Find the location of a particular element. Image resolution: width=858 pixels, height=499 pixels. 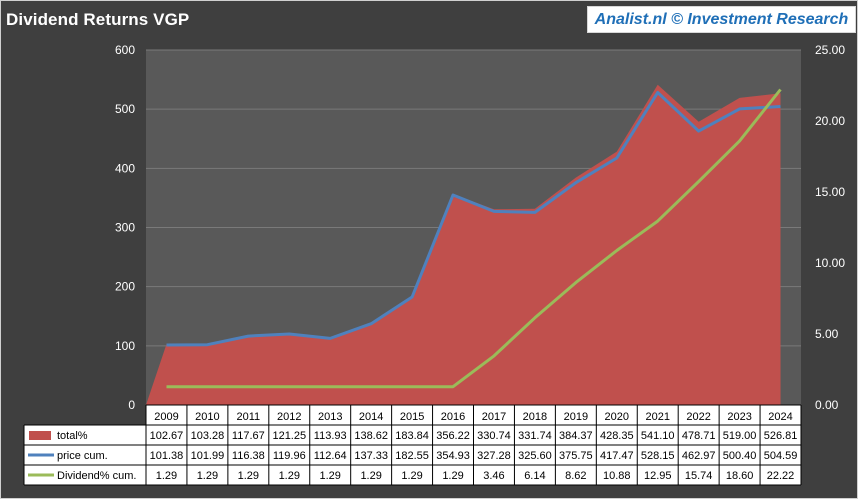

brand-watermark: Analist.nl © Investment Research is located at coordinates (721, 19).